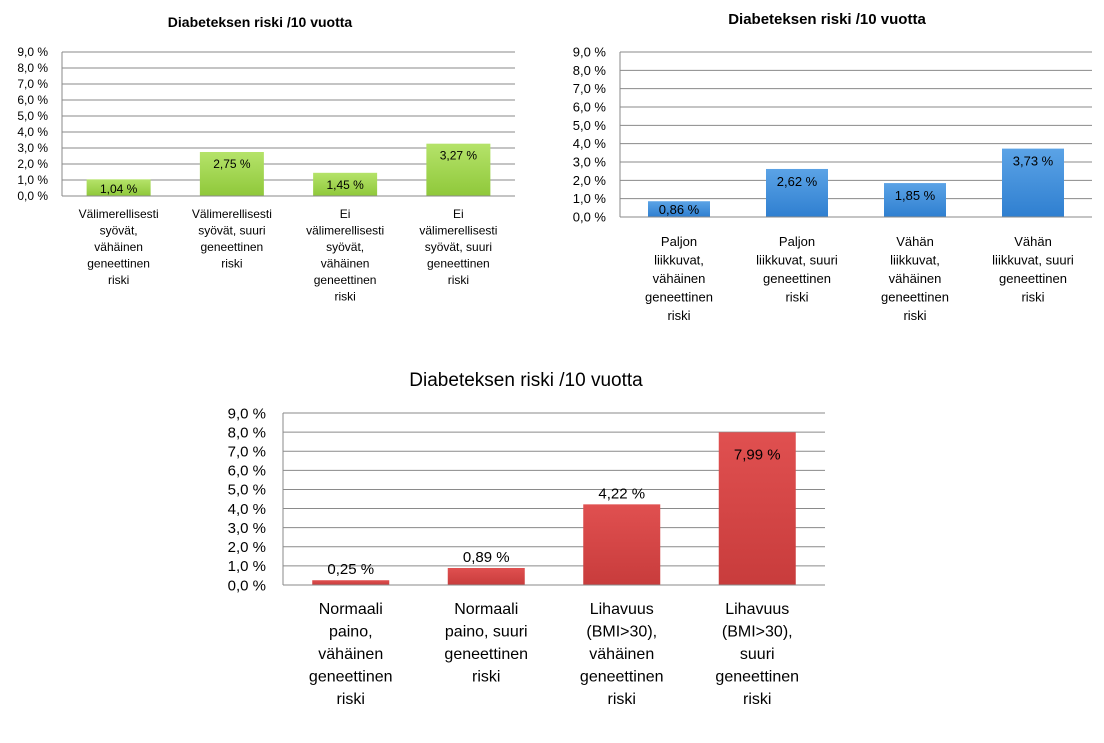  I want to click on category-label: Paljon, so click(797, 241).